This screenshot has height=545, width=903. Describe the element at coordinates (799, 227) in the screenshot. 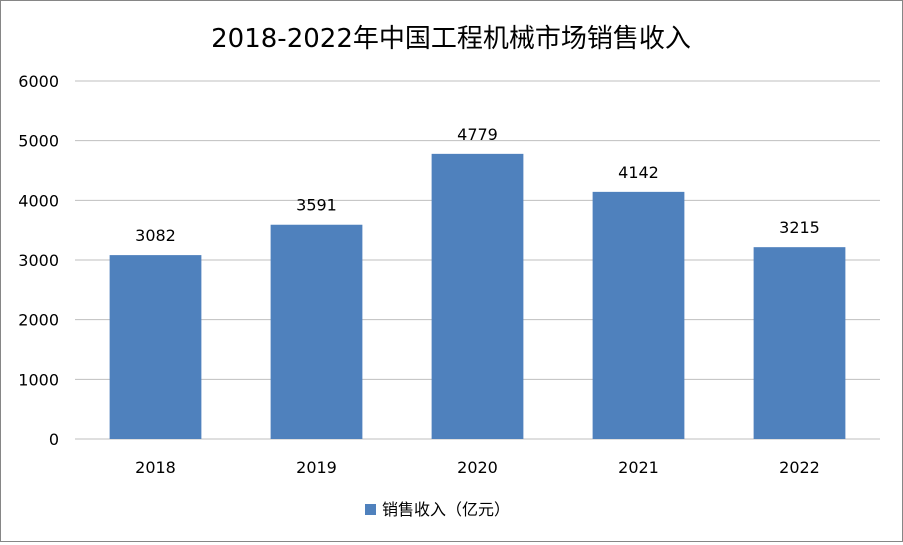

I see `data-label-2022: 3215` at that location.